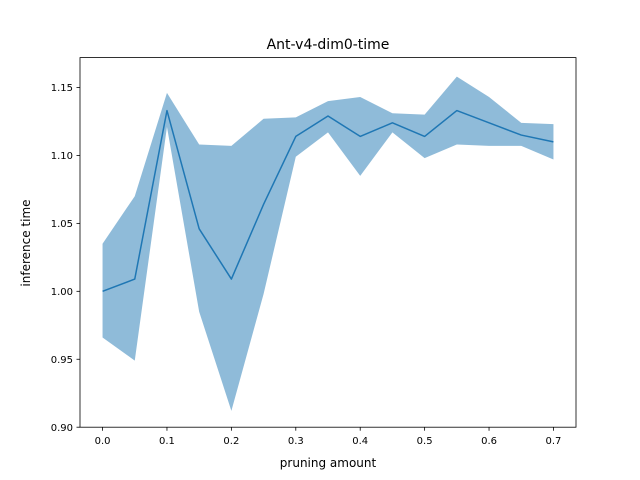 The height and width of the screenshot is (480, 640). I want to click on y-tick-label: 1.00, so click(62, 292).